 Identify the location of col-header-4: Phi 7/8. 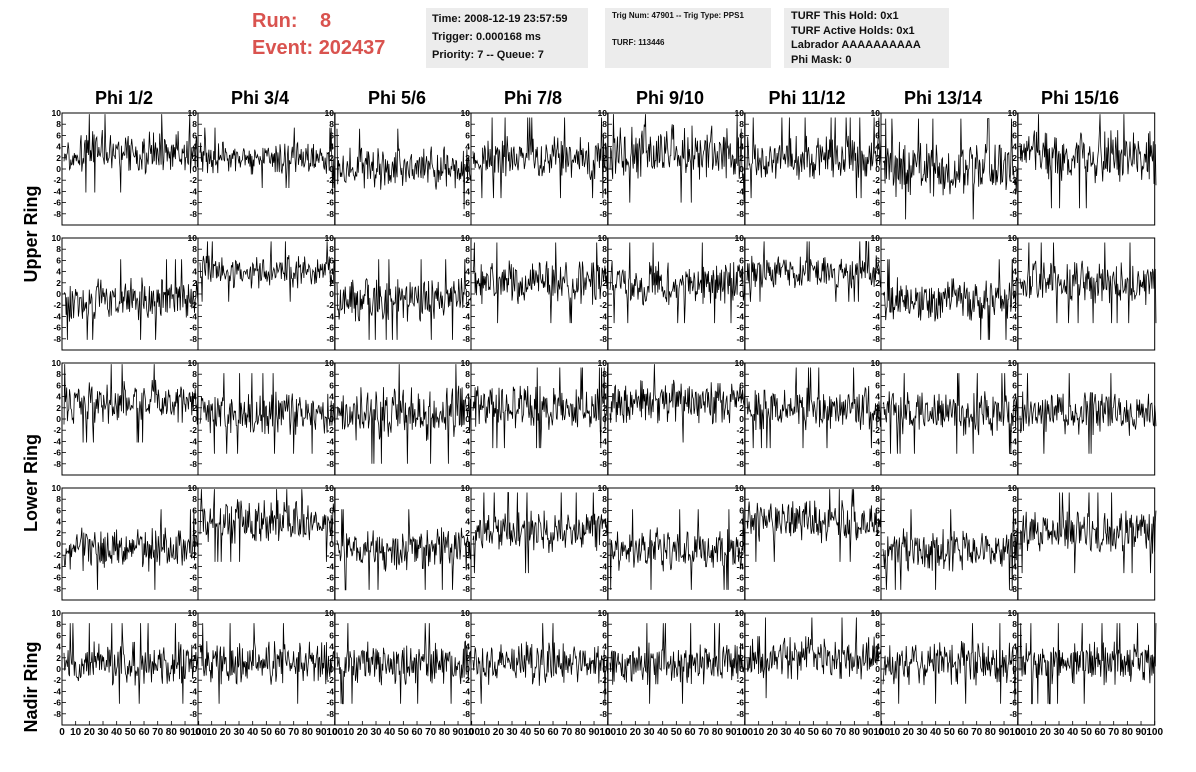
(533, 98).